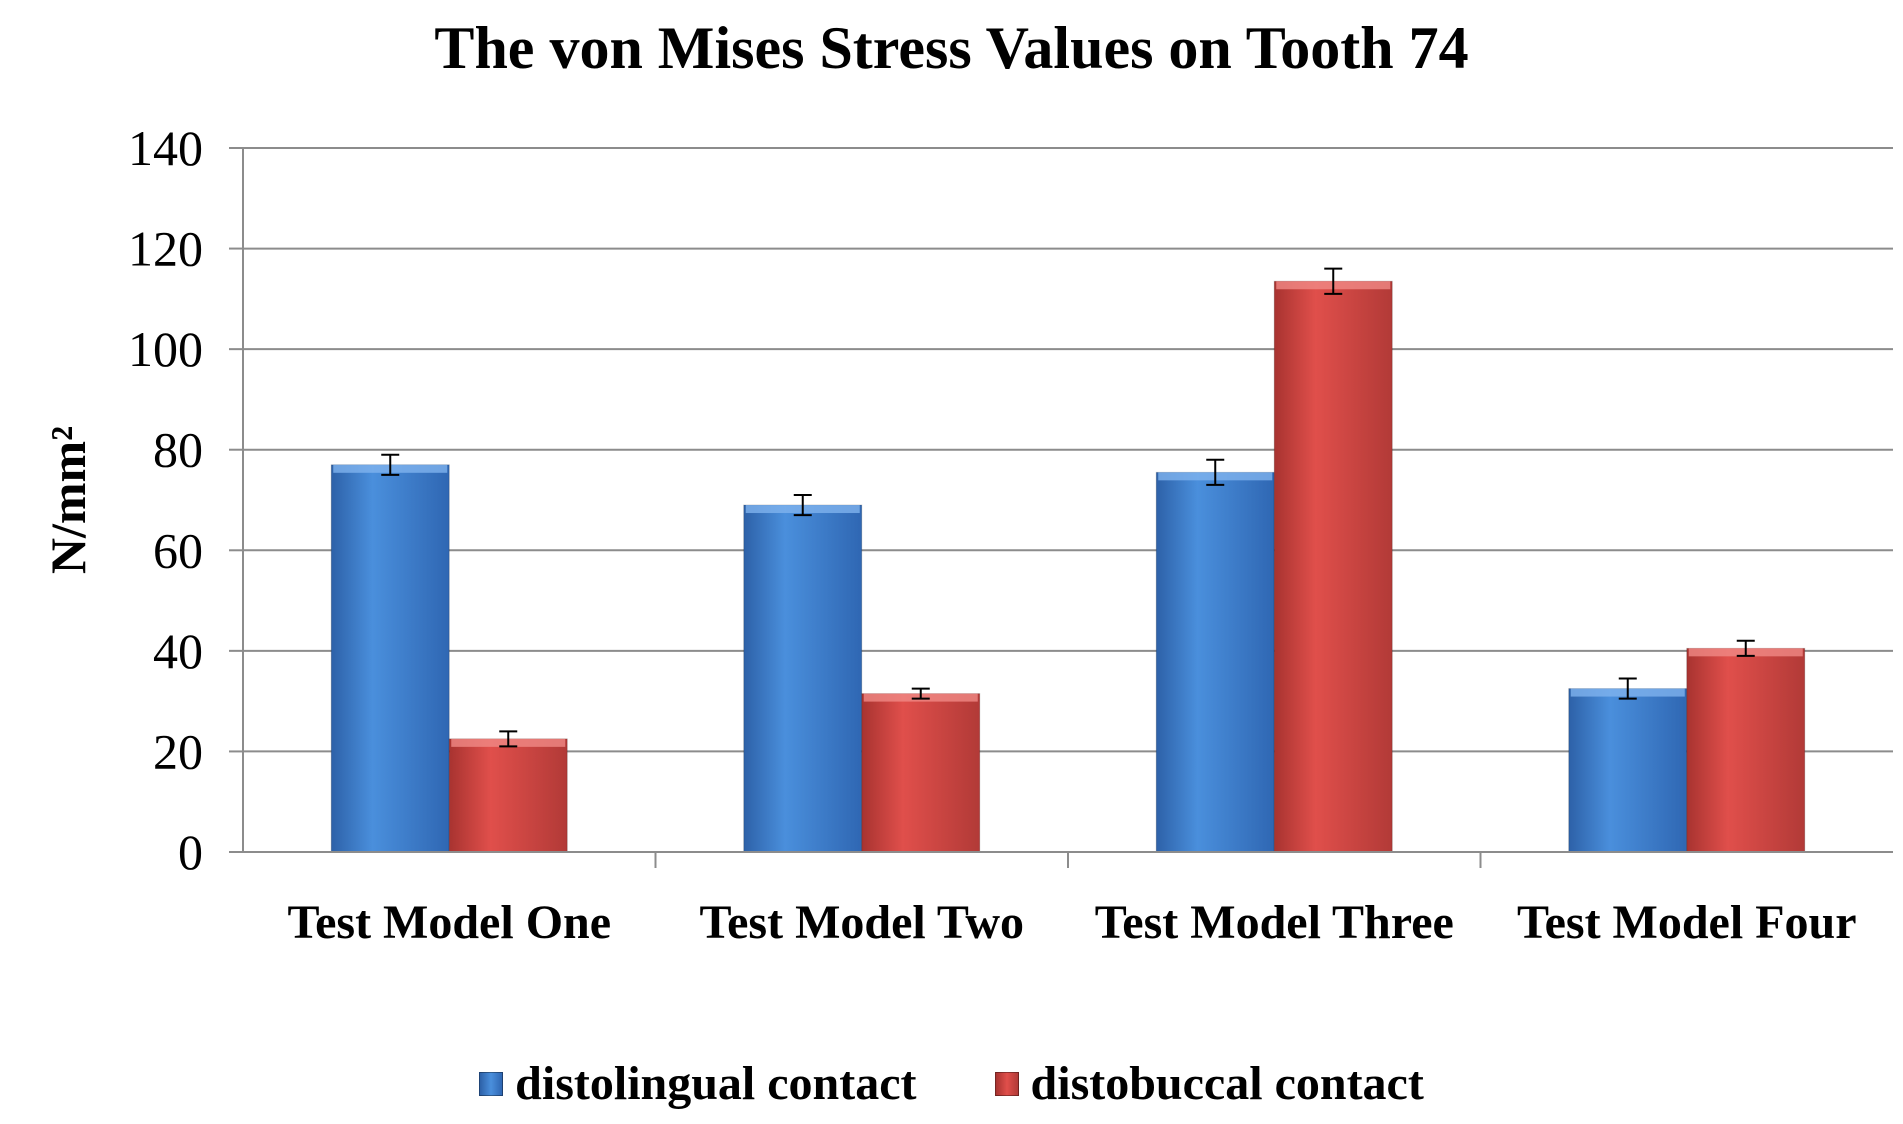 This screenshot has height=1124, width=1903. What do you see at coordinates (1274, 922) in the screenshot?
I see `x-tick-label: Test Model Three` at bounding box center [1274, 922].